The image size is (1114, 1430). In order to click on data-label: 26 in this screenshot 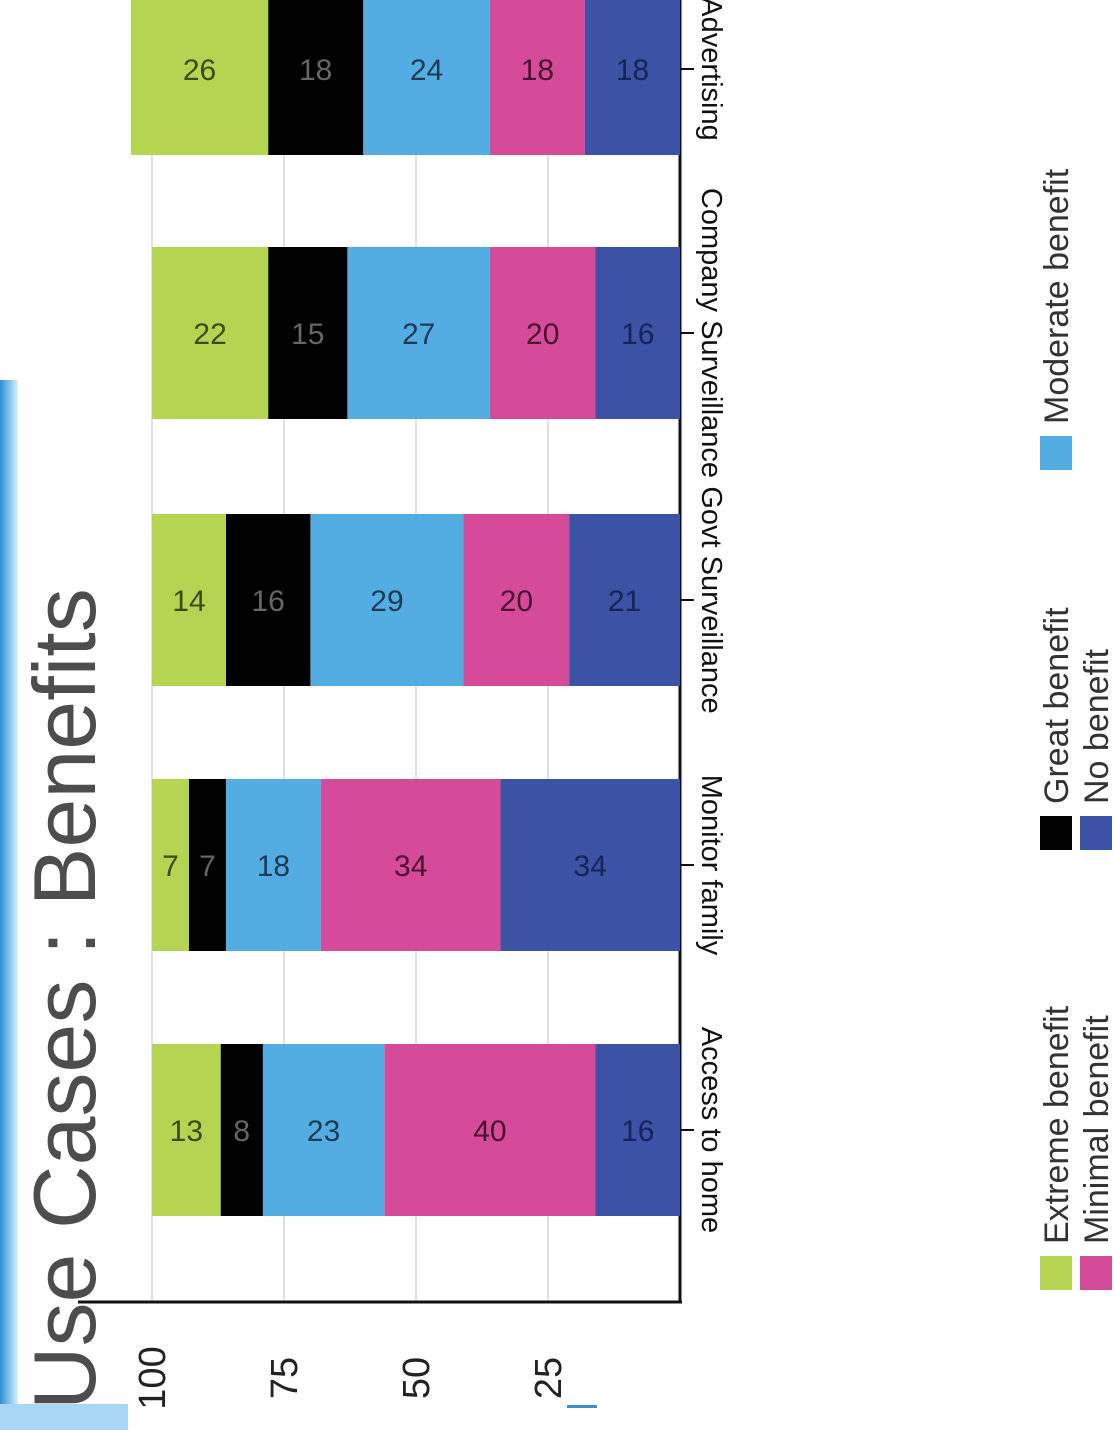, I will do `click(199, 70)`.